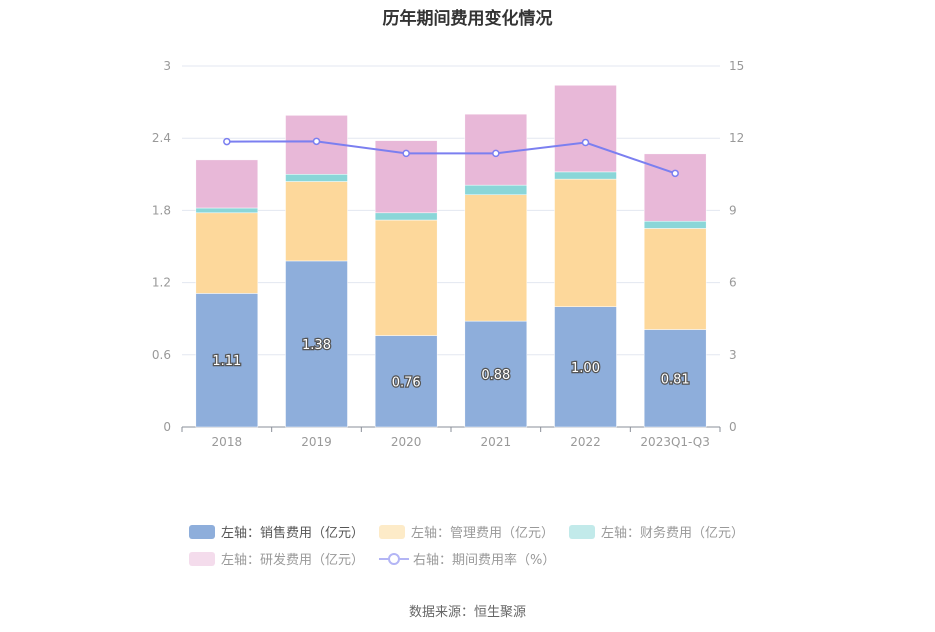 Image resolution: width=935 pixels, height=632 pixels. I want to click on x-axis-tick: 2019, so click(316, 442).